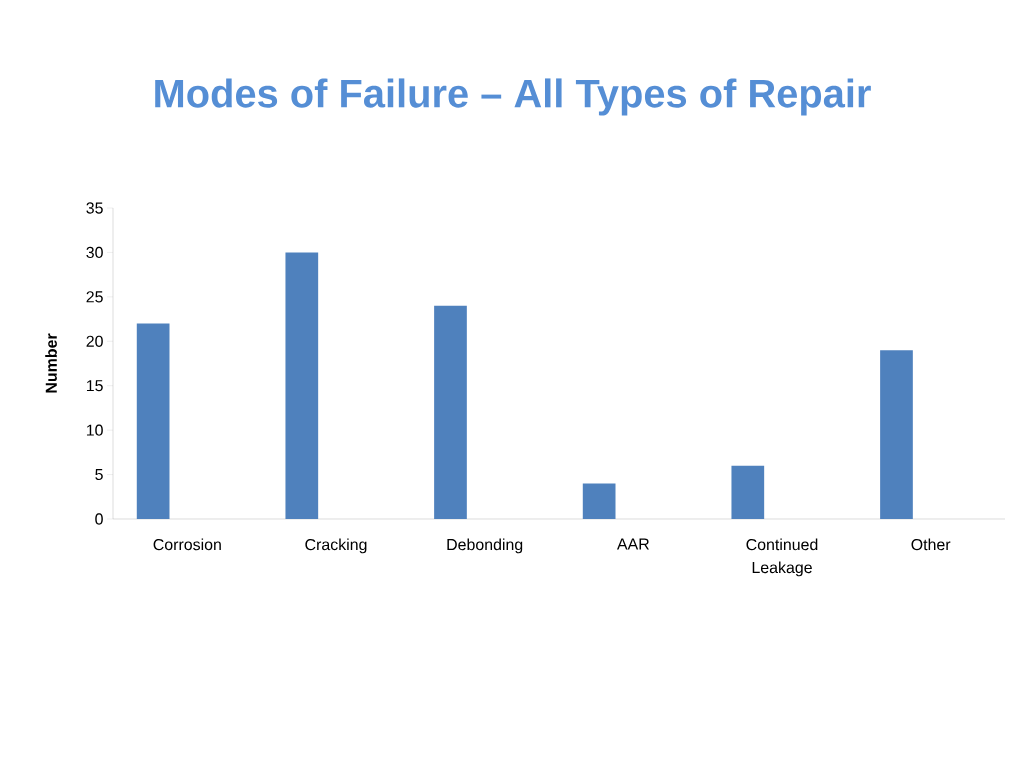  Describe the element at coordinates (931, 544) in the screenshot. I see `x-tick-label: Other` at that location.